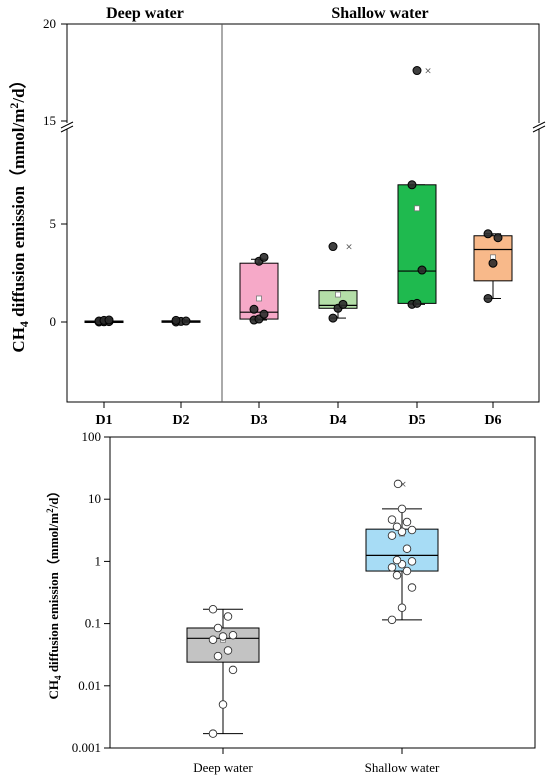 Image resolution: width=550 pixels, height=783 pixels. Describe the element at coordinates (298, 405) in the screenshot. I see `top-x-ticks` at that location.